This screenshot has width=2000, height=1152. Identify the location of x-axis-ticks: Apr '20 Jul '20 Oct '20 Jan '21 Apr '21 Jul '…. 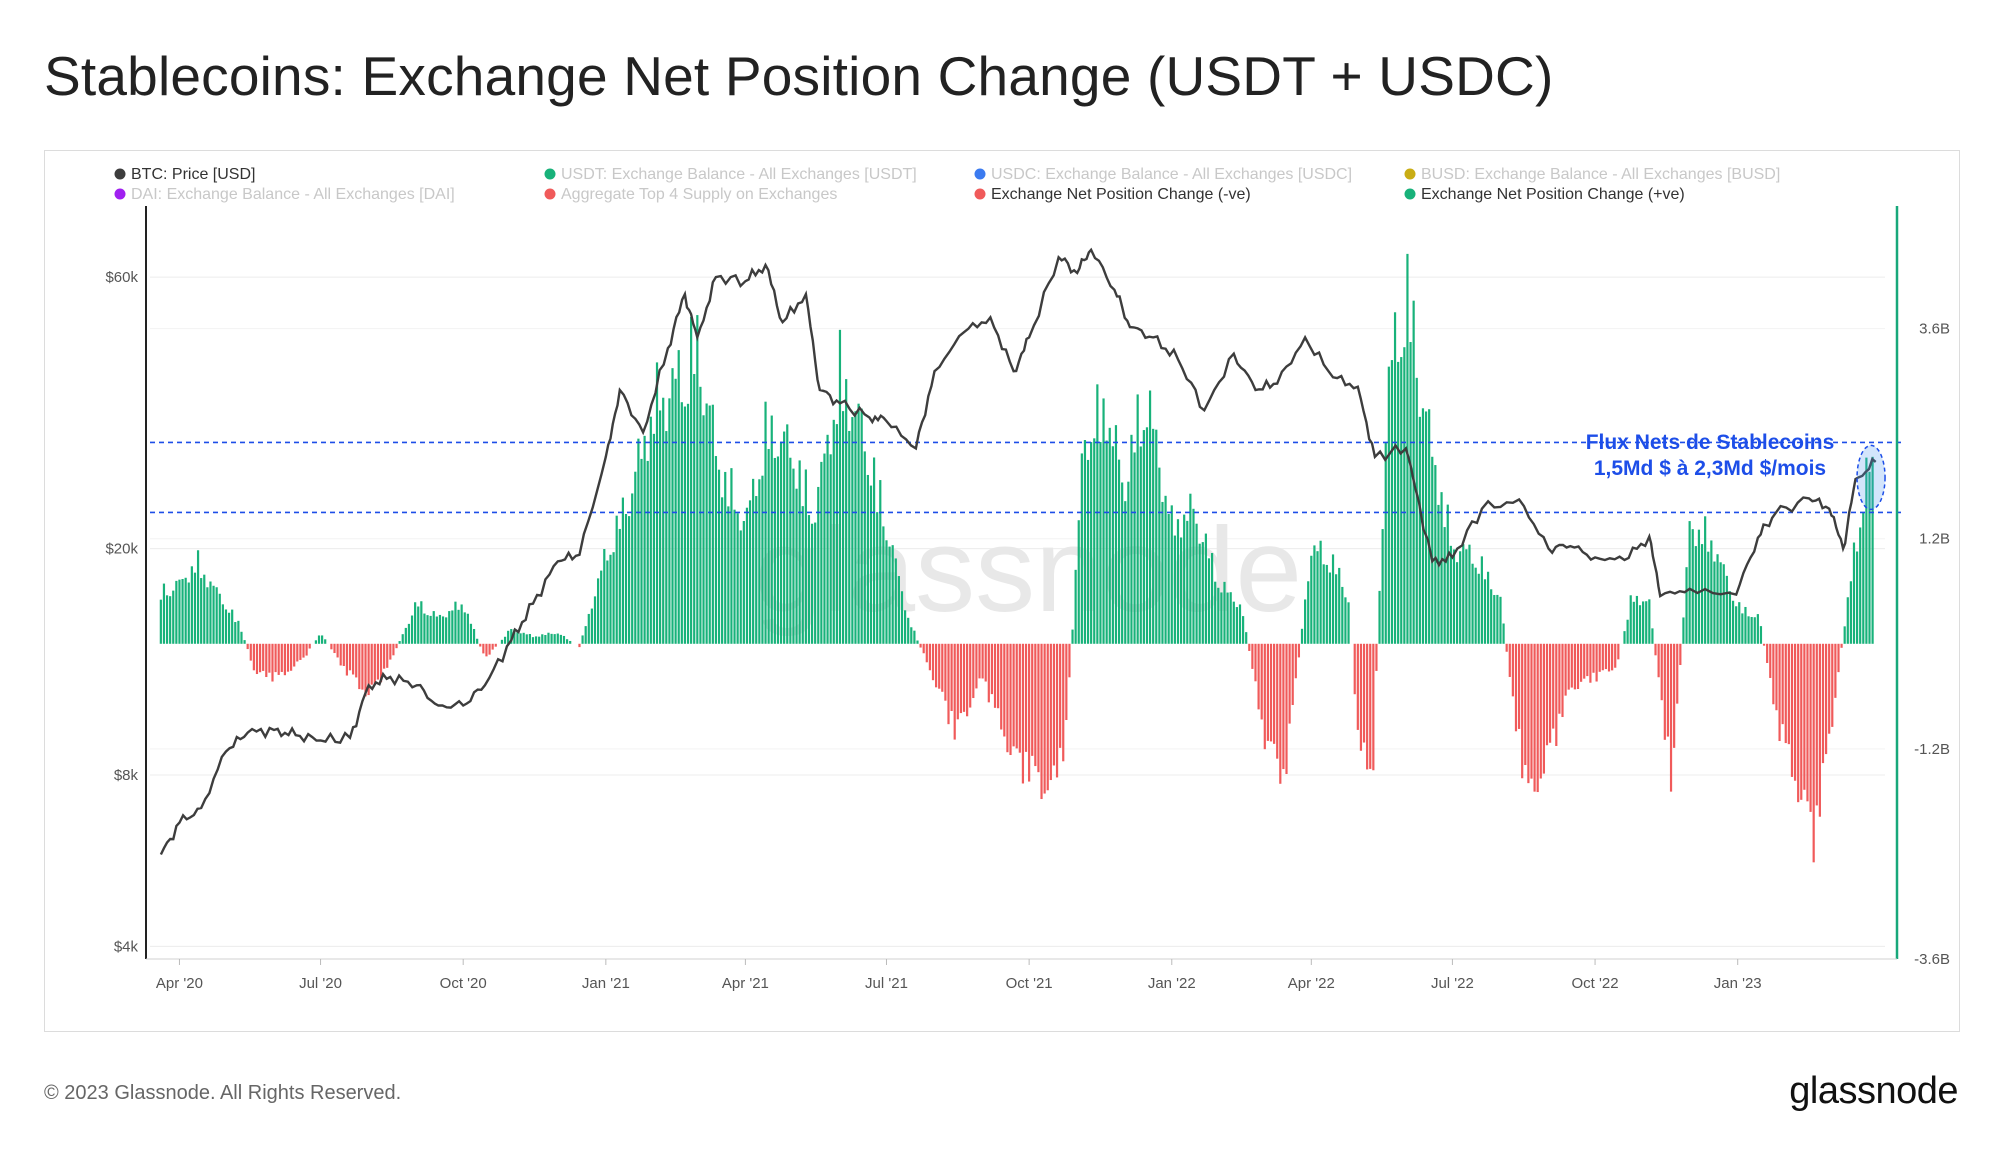
(959, 975).